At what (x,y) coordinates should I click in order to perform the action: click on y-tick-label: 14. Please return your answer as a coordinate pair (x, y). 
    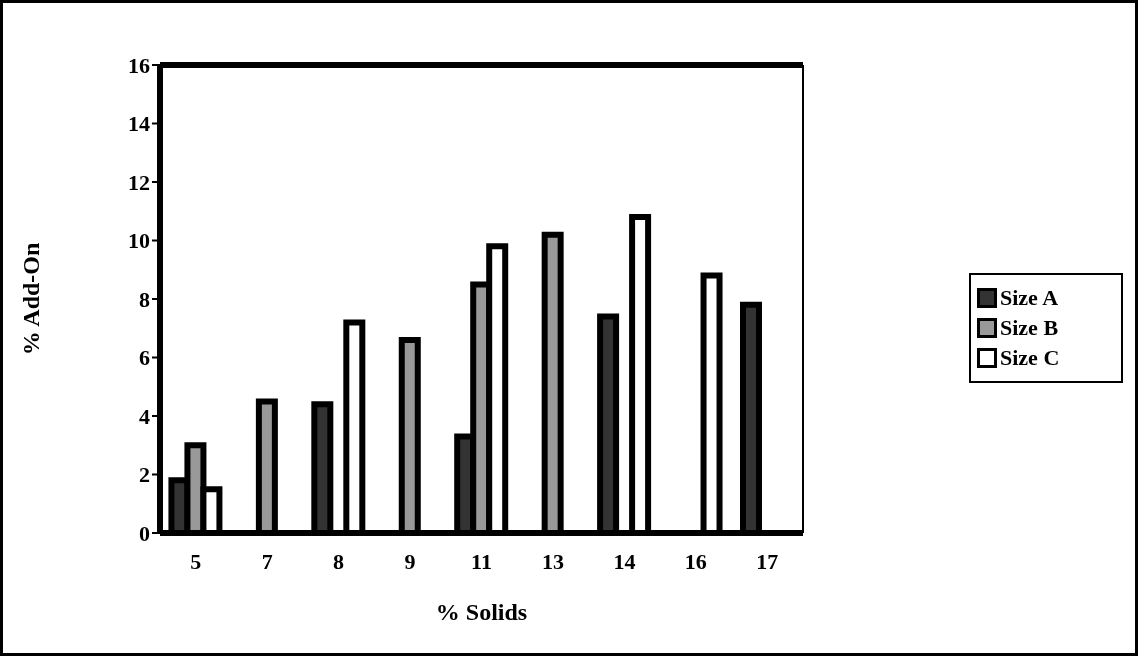
    Looking at the image, I should click on (139, 124).